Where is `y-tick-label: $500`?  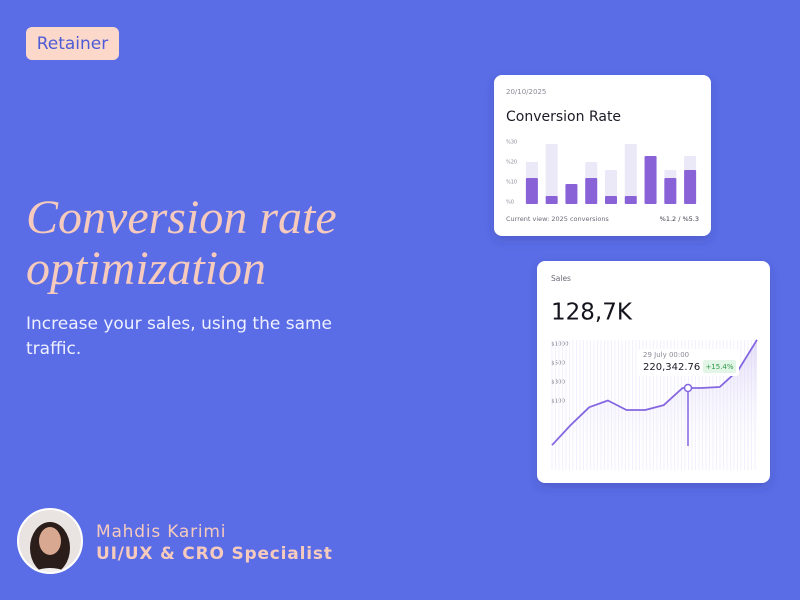 y-tick-label: $500 is located at coordinates (558, 364).